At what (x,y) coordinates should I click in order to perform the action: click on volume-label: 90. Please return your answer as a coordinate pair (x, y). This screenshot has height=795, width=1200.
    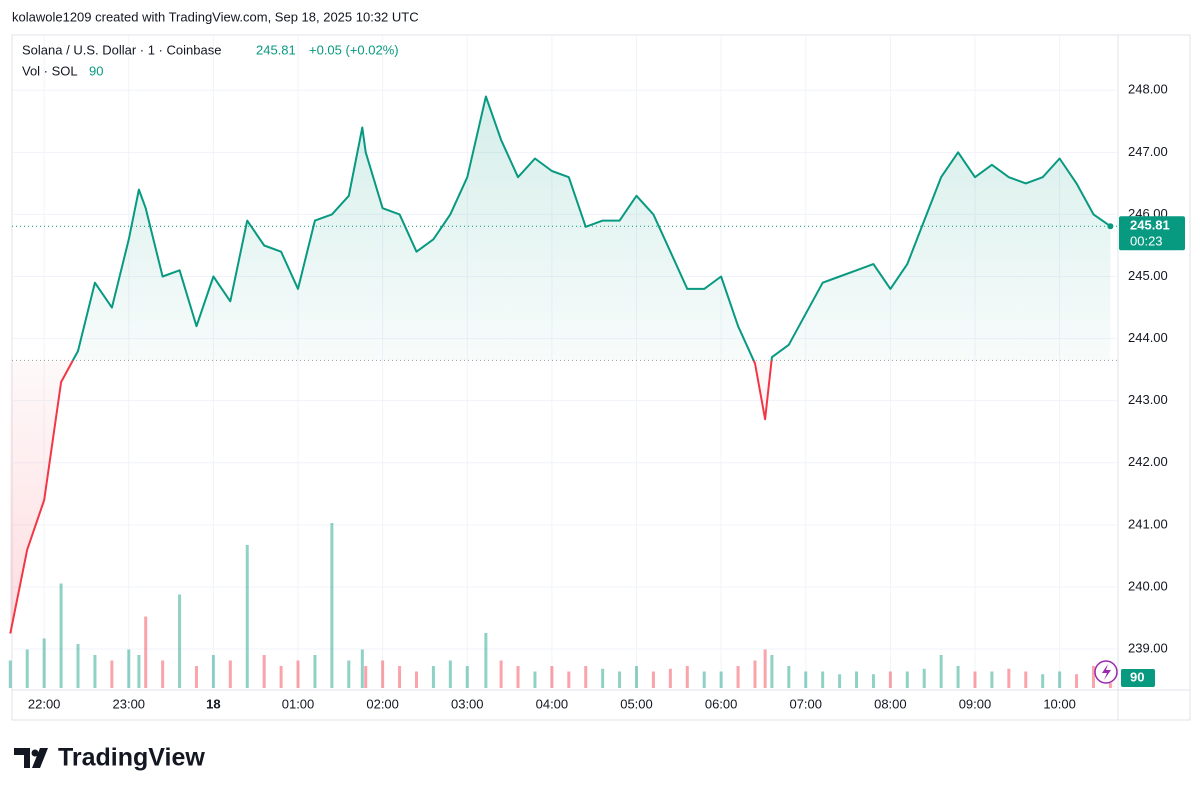
    Looking at the image, I should click on (1137, 676).